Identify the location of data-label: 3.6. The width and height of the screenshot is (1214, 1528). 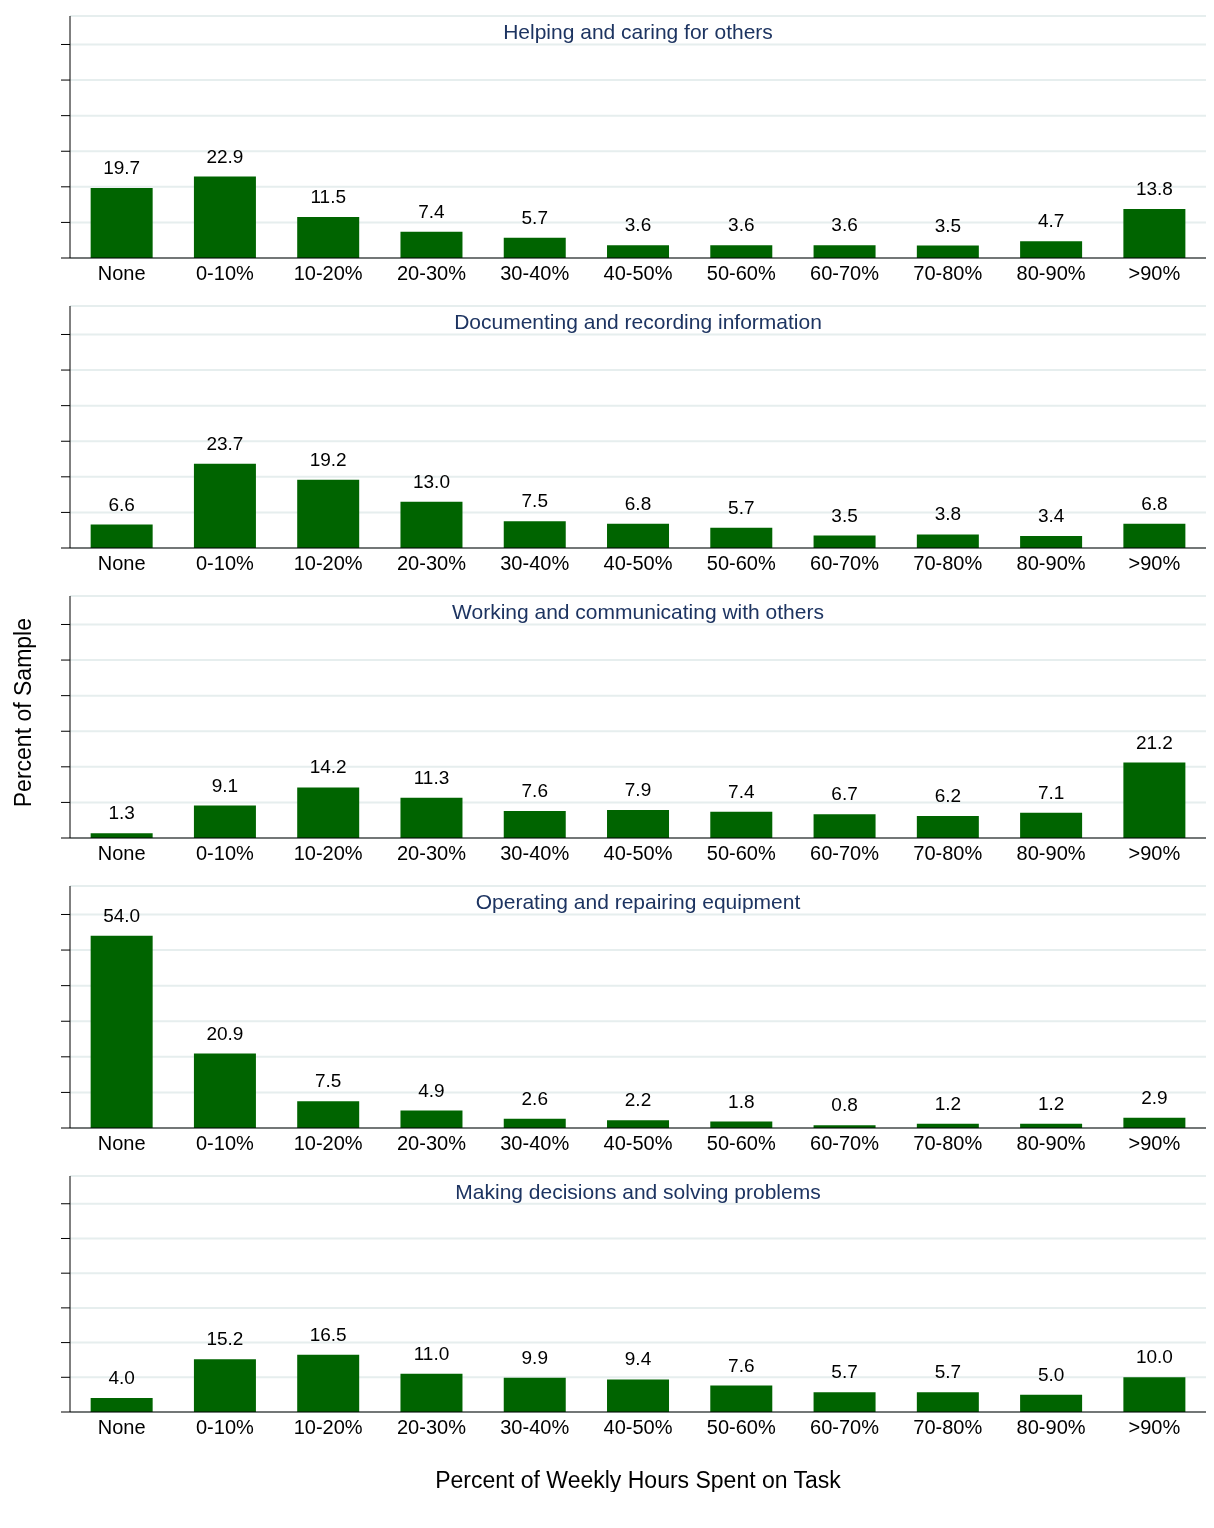
(844, 225).